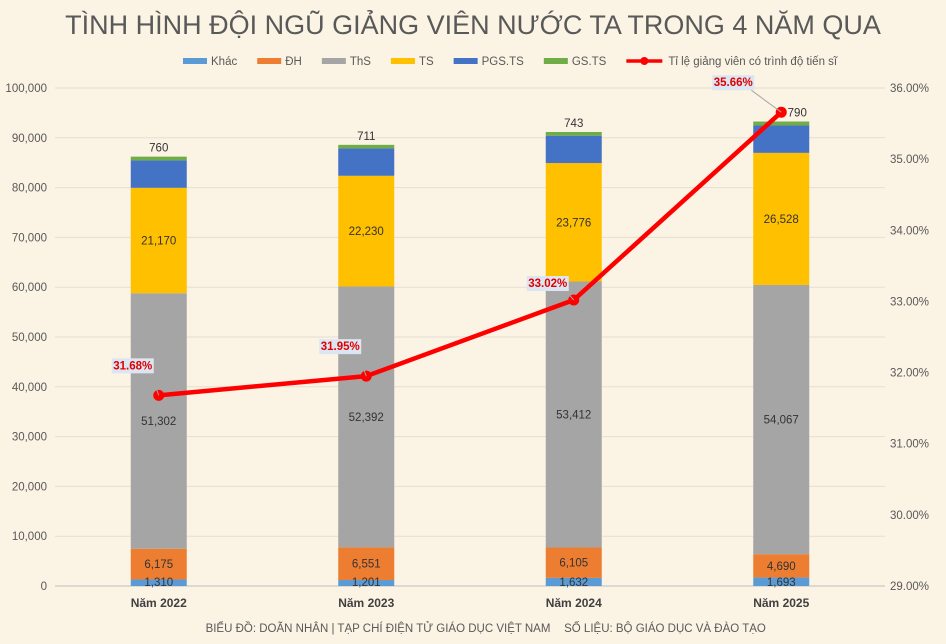 This screenshot has height=644, width=946. I want to click on data-label: 6,175, so click(158, 565).